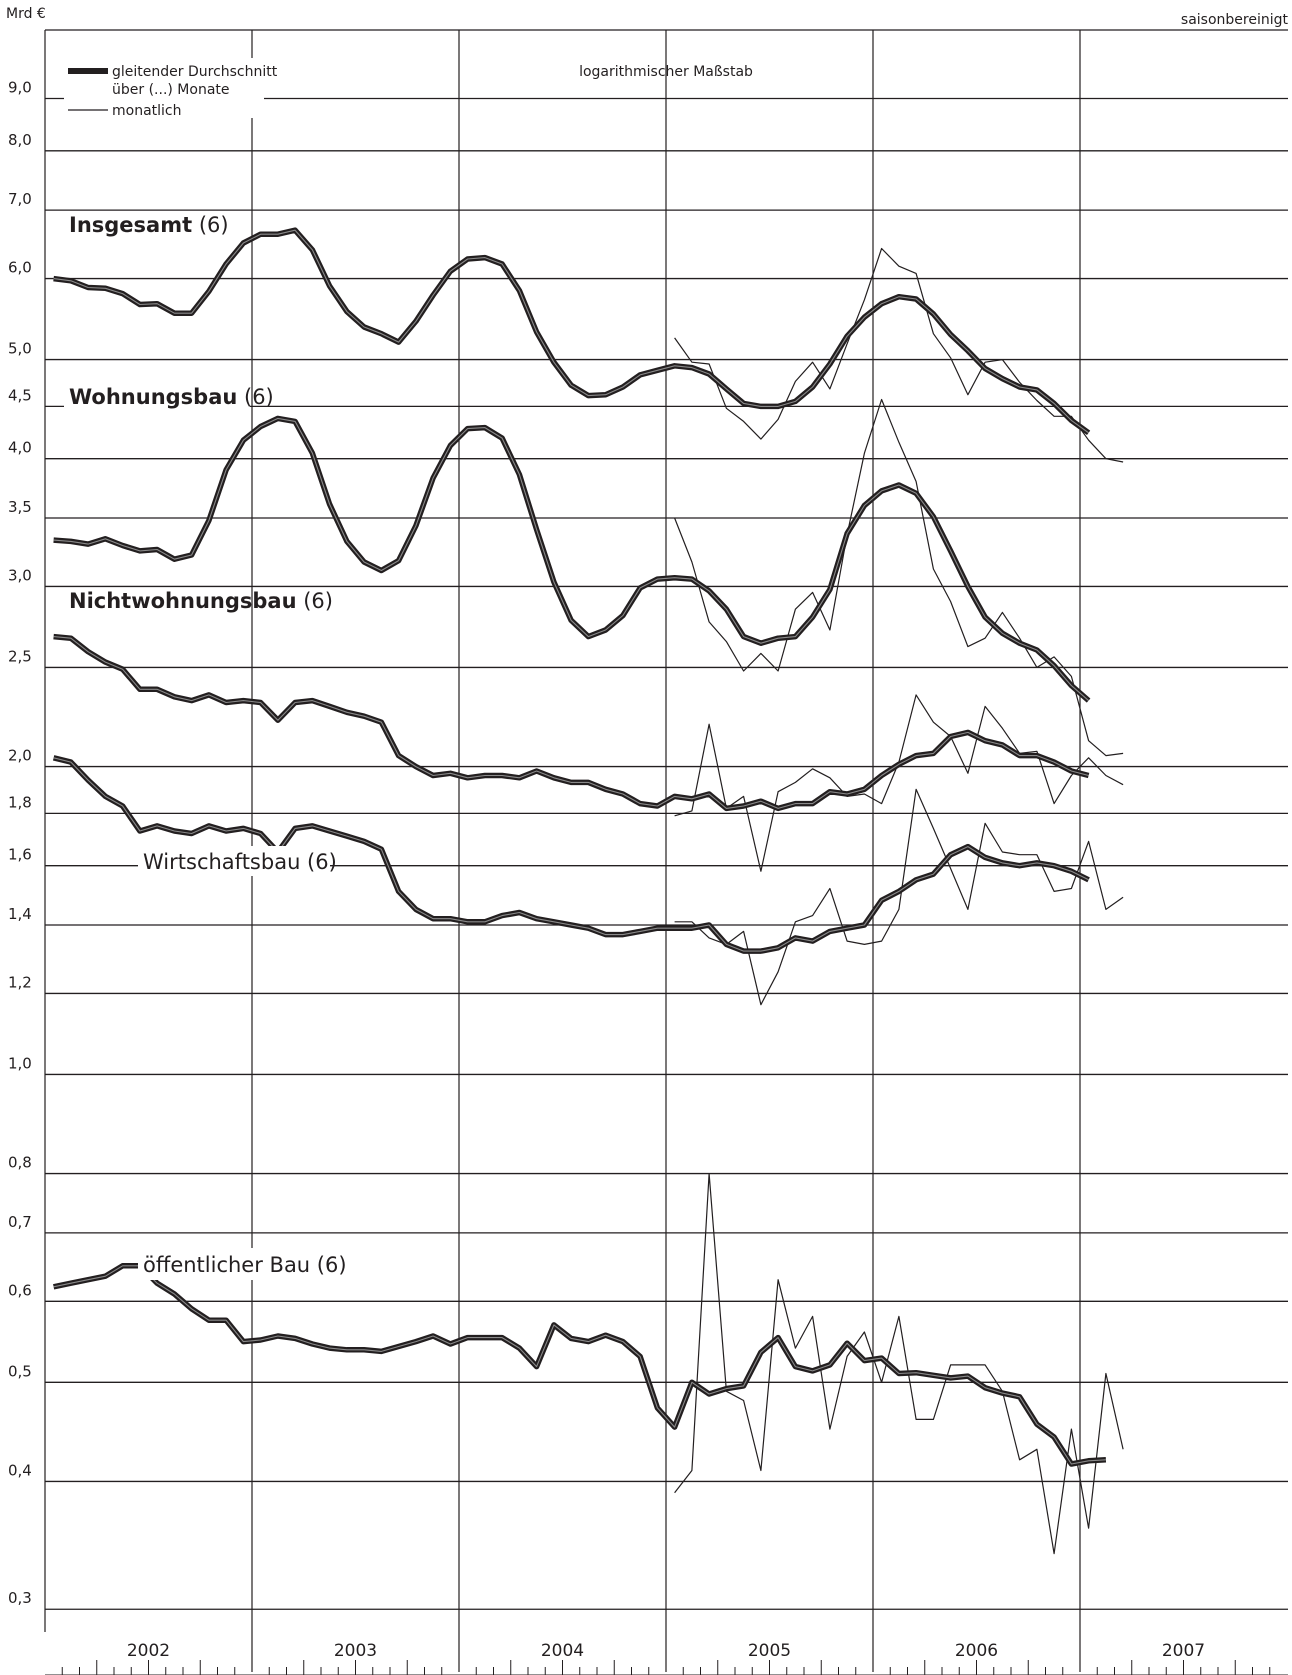 The width and height of the screenshot is (1292, 1675). I want to click on wirtschaftsbau-moving-average-highlight, so click(571, 854).